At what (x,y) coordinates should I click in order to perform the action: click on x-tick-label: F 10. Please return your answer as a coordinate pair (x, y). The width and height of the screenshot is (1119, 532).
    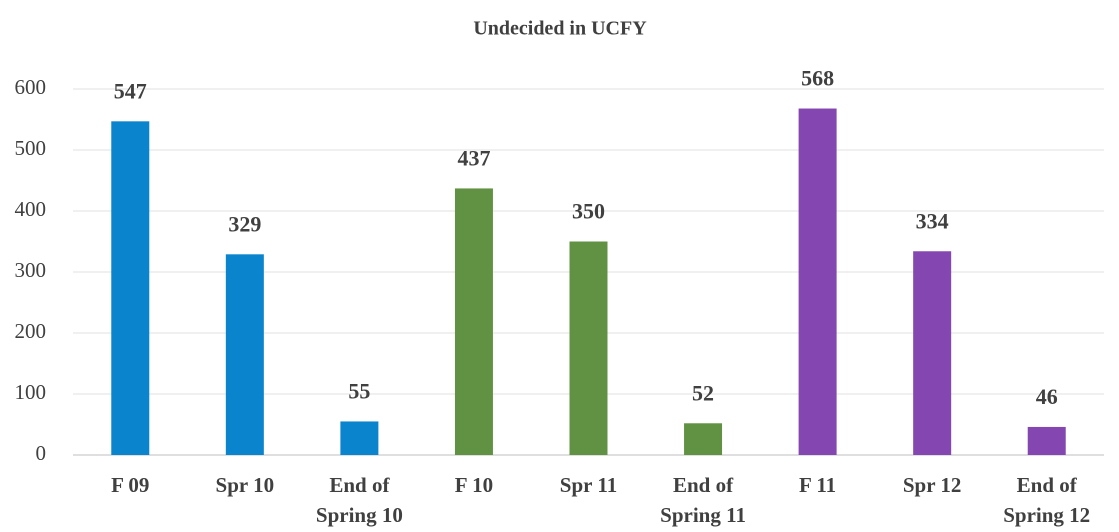
    Looking at the image, I should click on (474, 485).